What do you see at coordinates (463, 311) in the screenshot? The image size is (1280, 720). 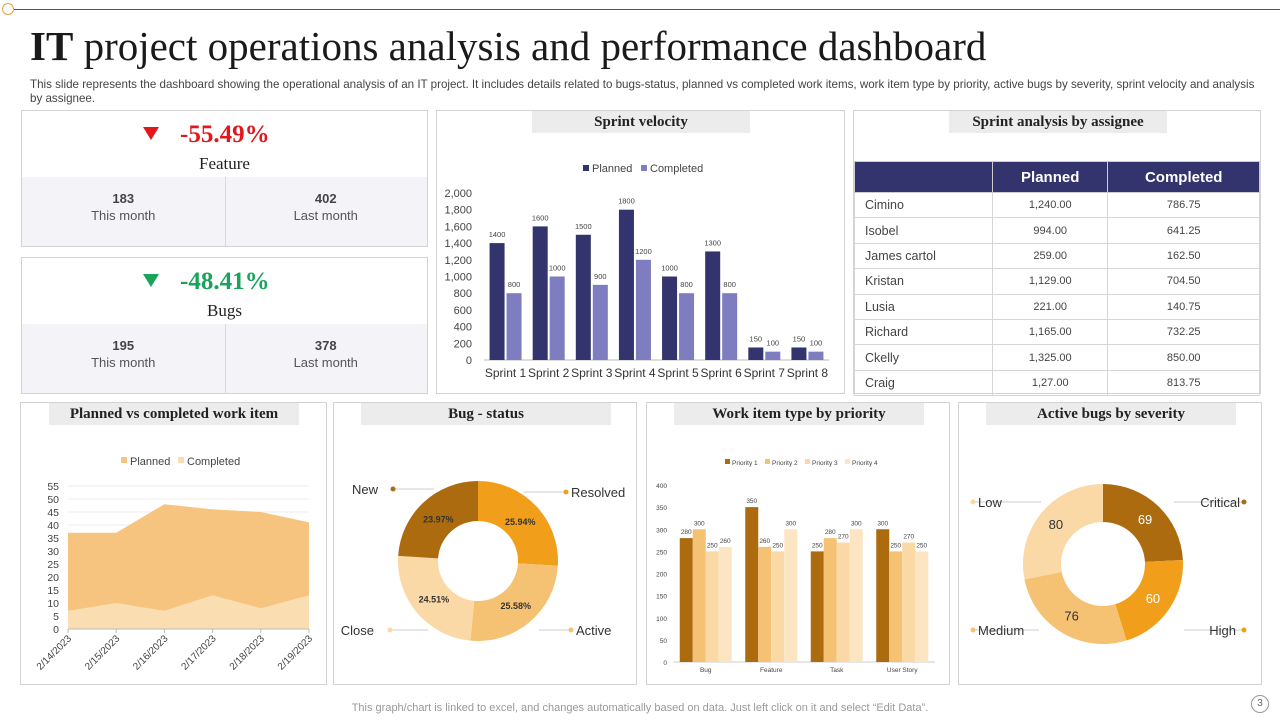 I see `y-tick-label: 600` at bounding box center [463, 311].